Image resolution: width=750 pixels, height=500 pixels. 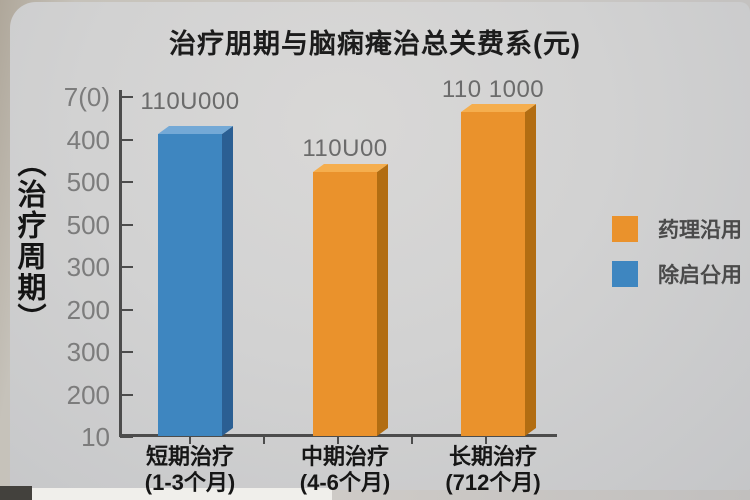 What do you see at coordinates (375, 44) in the screenshot?
I see `chart-title: 治疗朋期与脑痫痷治总关费系(元)` at bounding box center [375, 44].